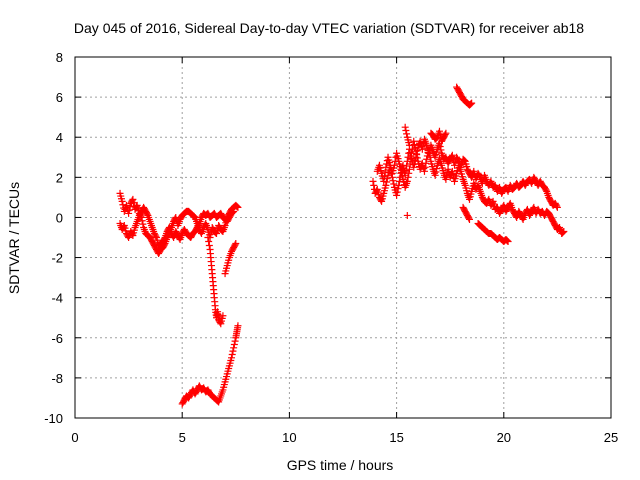 This screenshot has height=480, width=640. Describe the element at coordinates (396, 437) in the screenshot. I see `x-tick-label: 15` at that location.